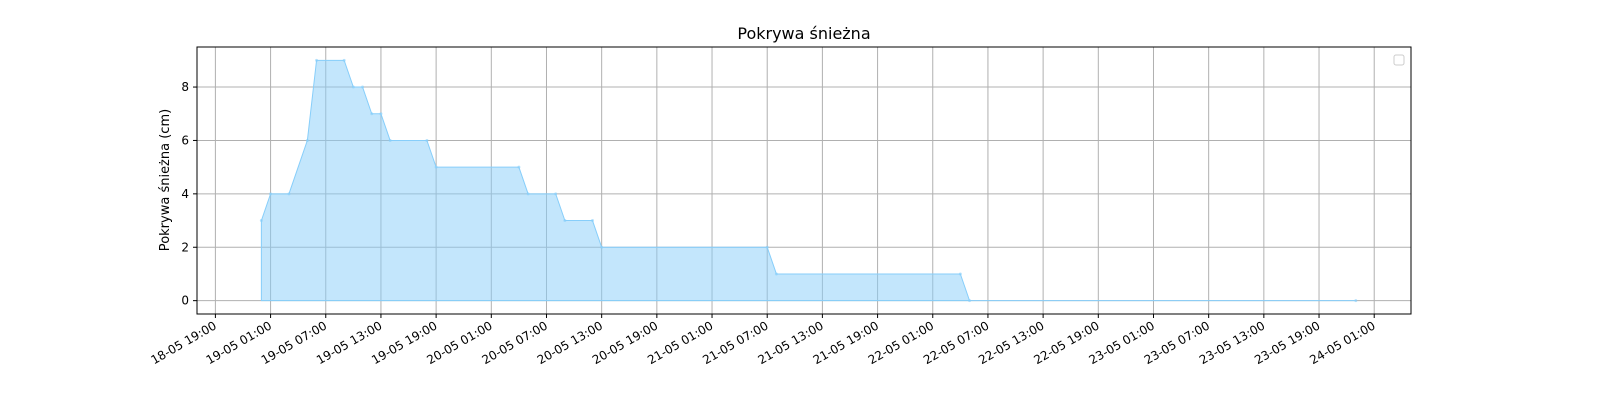  What do you see at coordinates (185, 140) in the screenshot?
I see `y-tick-label: 6` at bounding box center [185, 140].